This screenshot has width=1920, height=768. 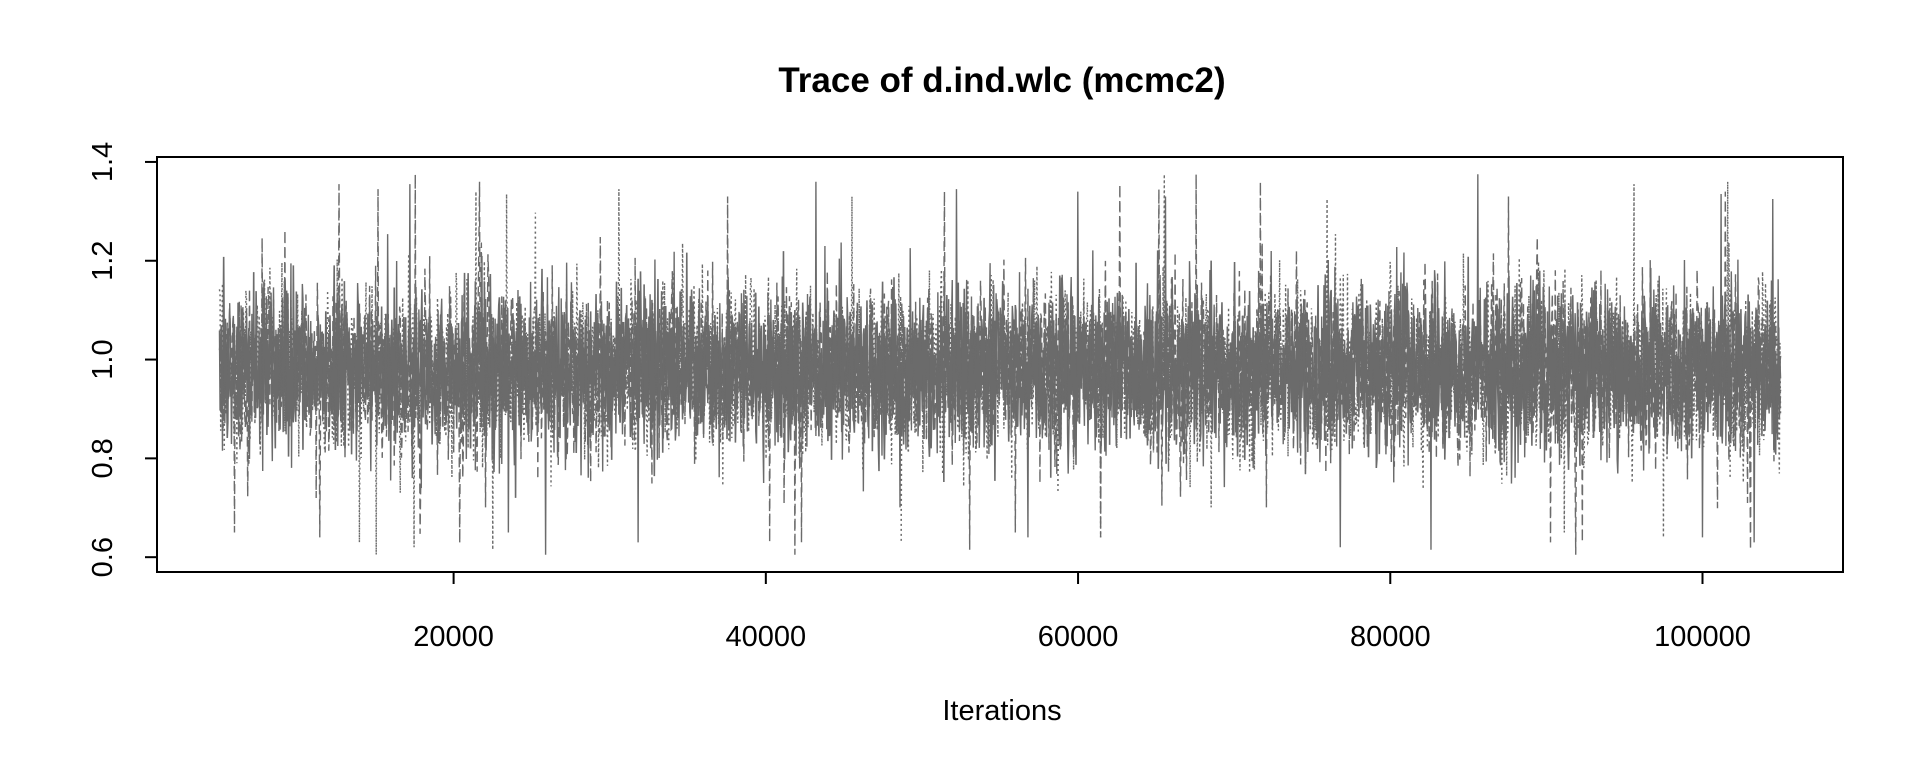 I want to click on x-axis-label: Iterations, so click(x=1001, y=711).